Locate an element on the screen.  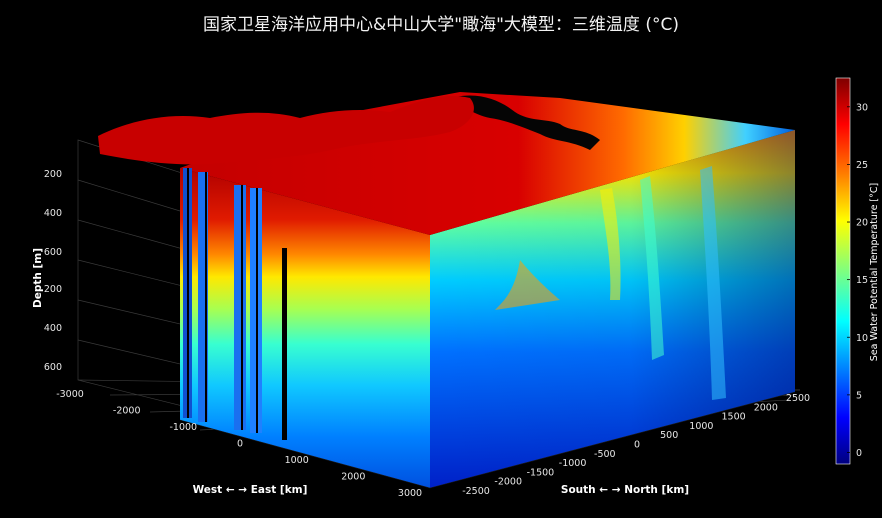
y-tick: 2000 is located at coordinates (766, 407).